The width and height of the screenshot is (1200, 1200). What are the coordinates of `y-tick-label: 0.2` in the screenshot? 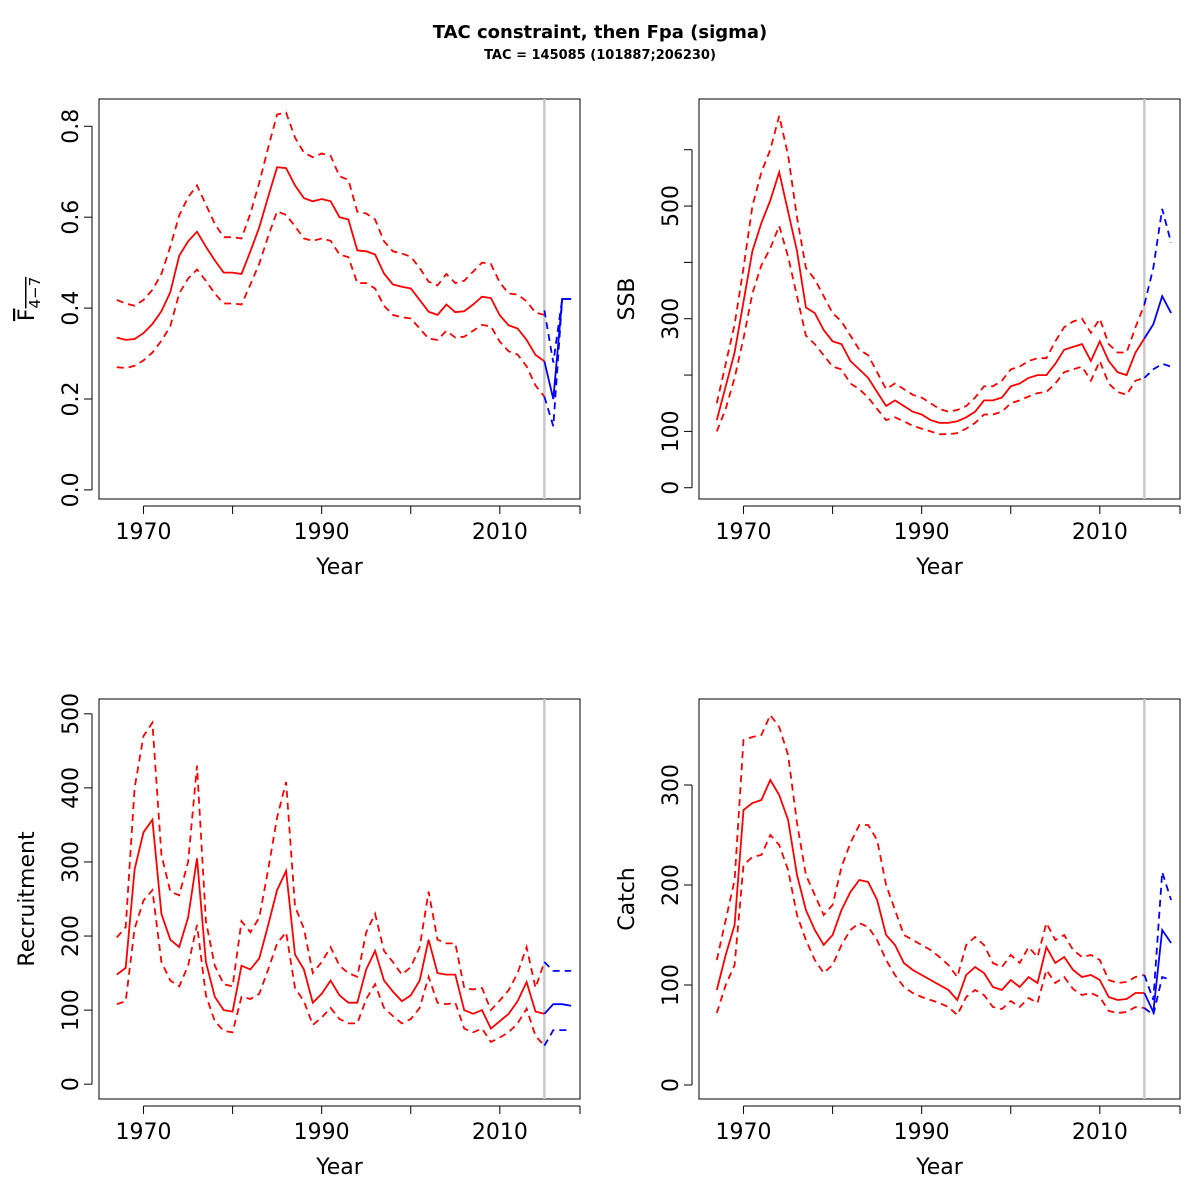 It's located at (71, 399).